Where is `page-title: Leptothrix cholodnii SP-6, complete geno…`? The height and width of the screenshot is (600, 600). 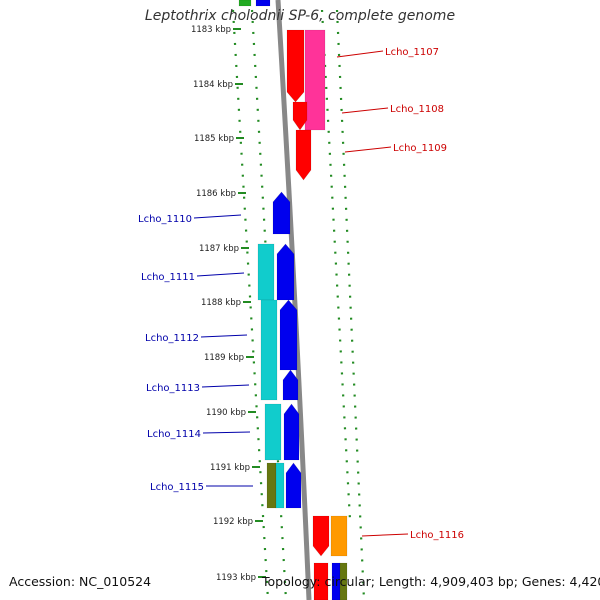
page-title: Leptothrix cholodnii SP-6, complete geno… is located at coordinates (300, 16).